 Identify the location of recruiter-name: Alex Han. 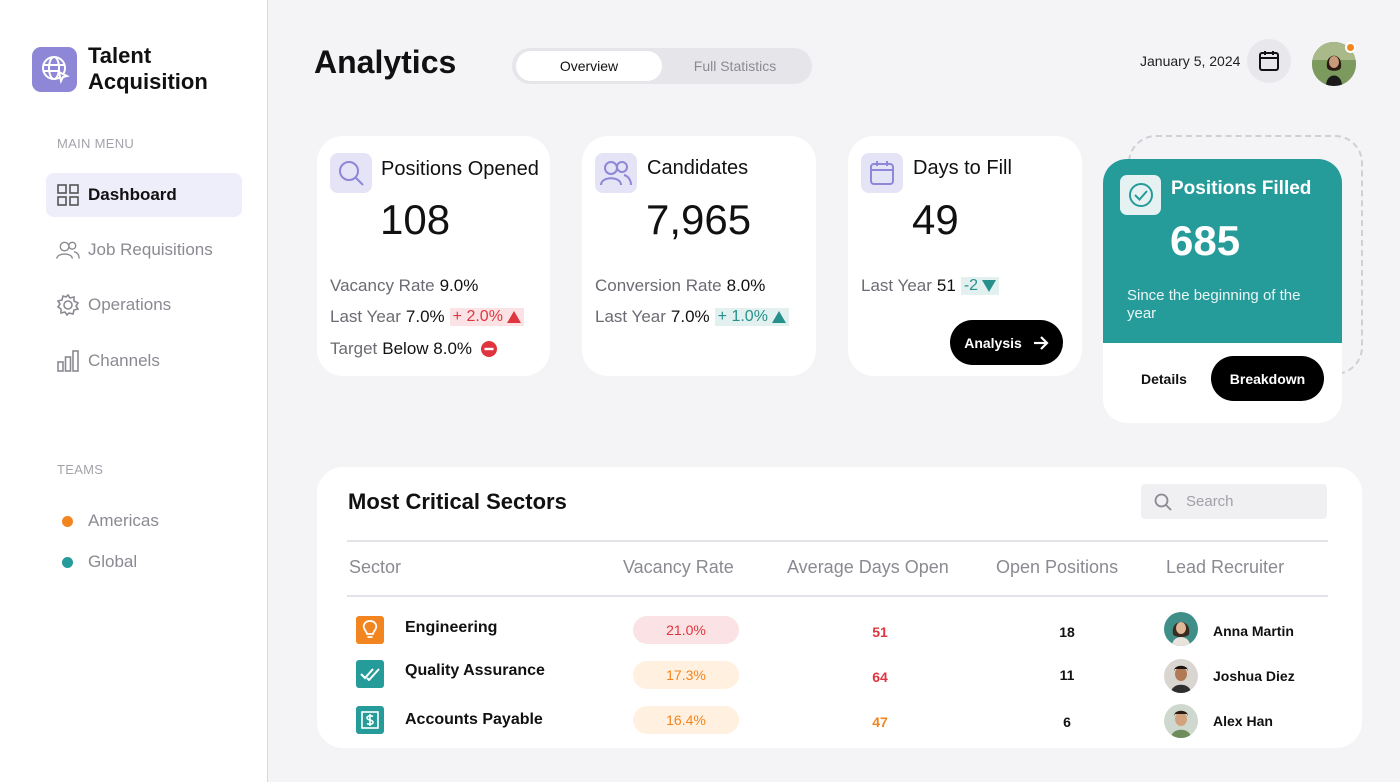
(1243, 721).